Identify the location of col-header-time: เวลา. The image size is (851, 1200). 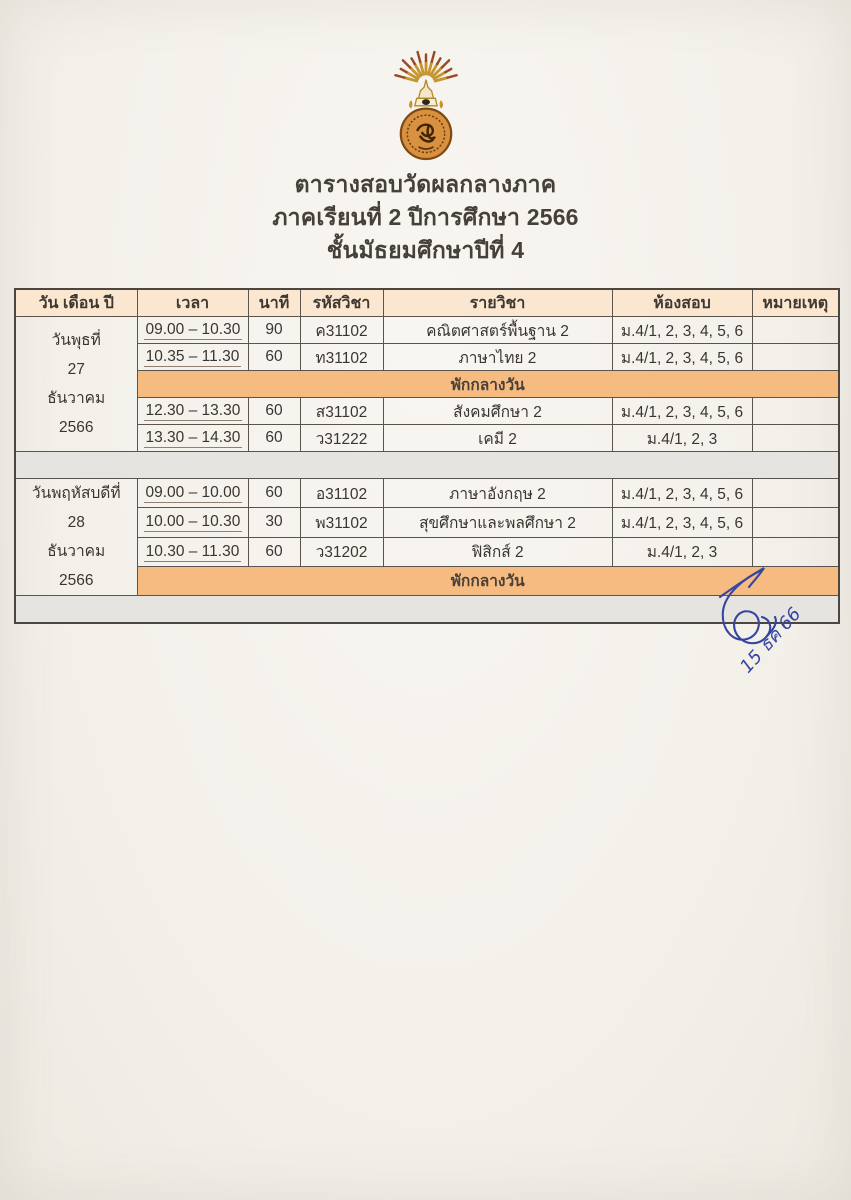
(192, 302).